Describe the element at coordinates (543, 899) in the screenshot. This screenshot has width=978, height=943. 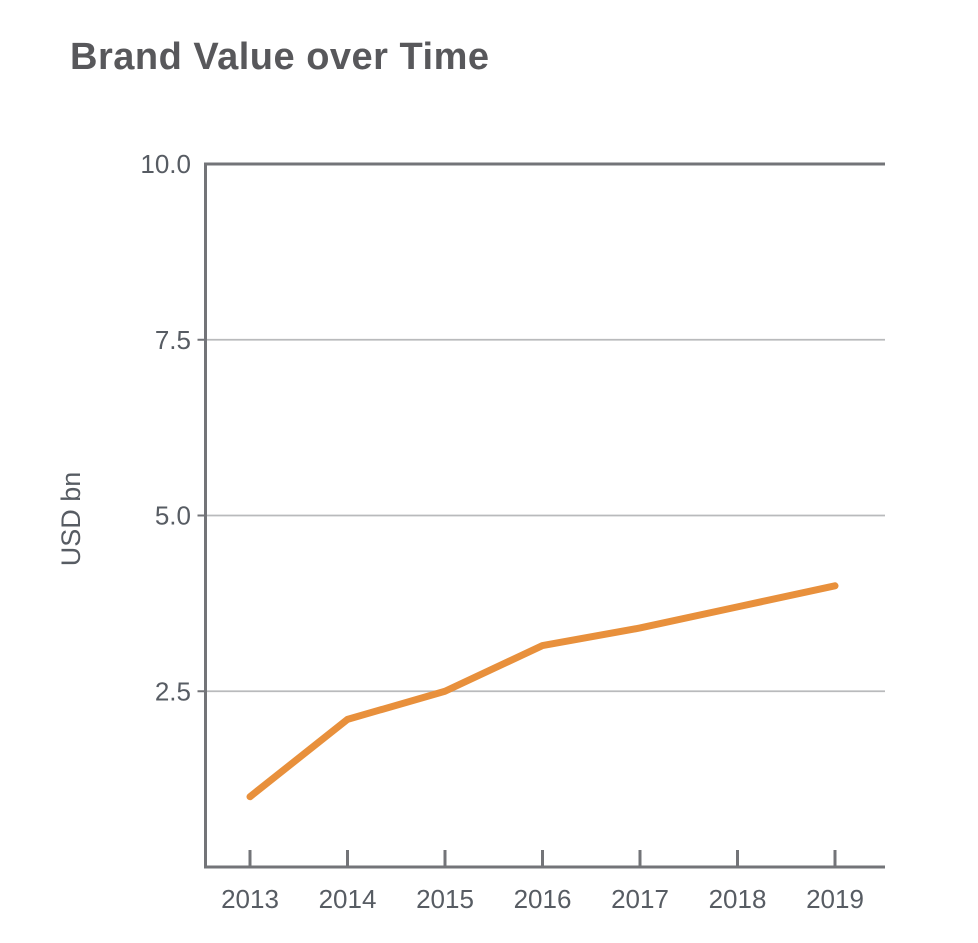
I see `x-tick-label: 2016` at that location.